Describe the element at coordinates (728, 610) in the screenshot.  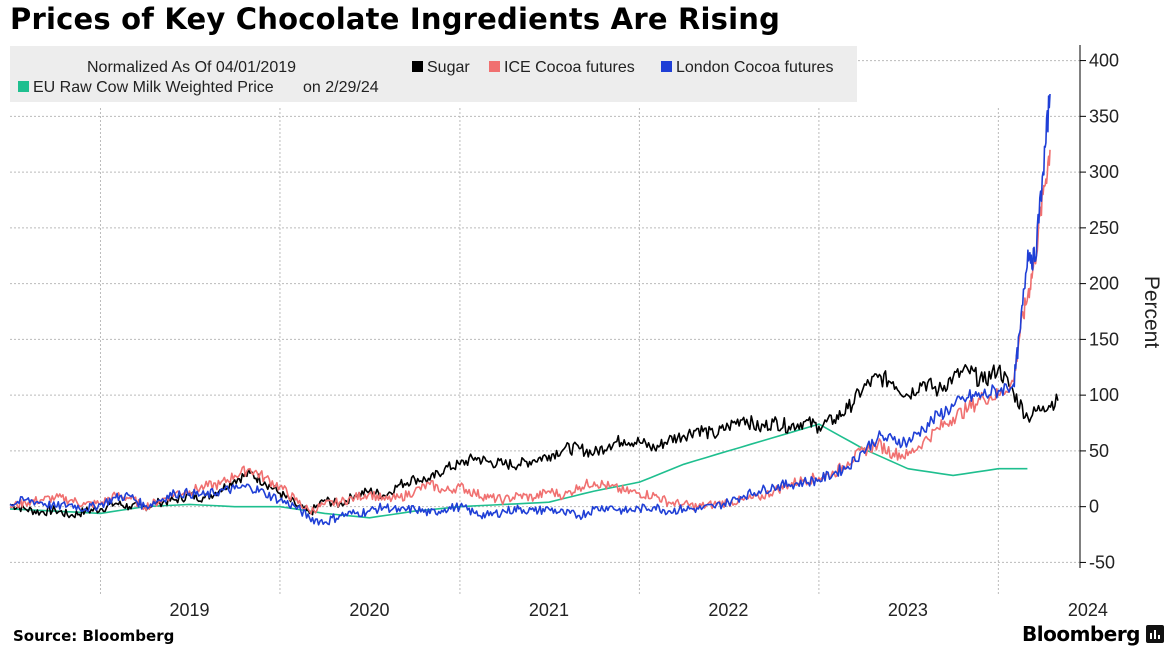
I see `x-tick-label: 2022` at that location.